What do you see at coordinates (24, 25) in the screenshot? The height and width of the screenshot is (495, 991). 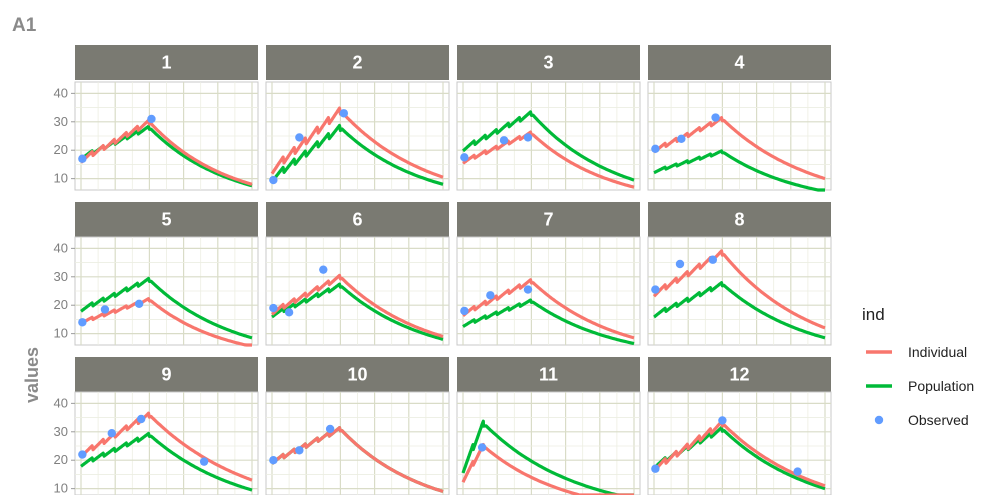 I see `plot-tag: A1` at bounding box center [24, 25].